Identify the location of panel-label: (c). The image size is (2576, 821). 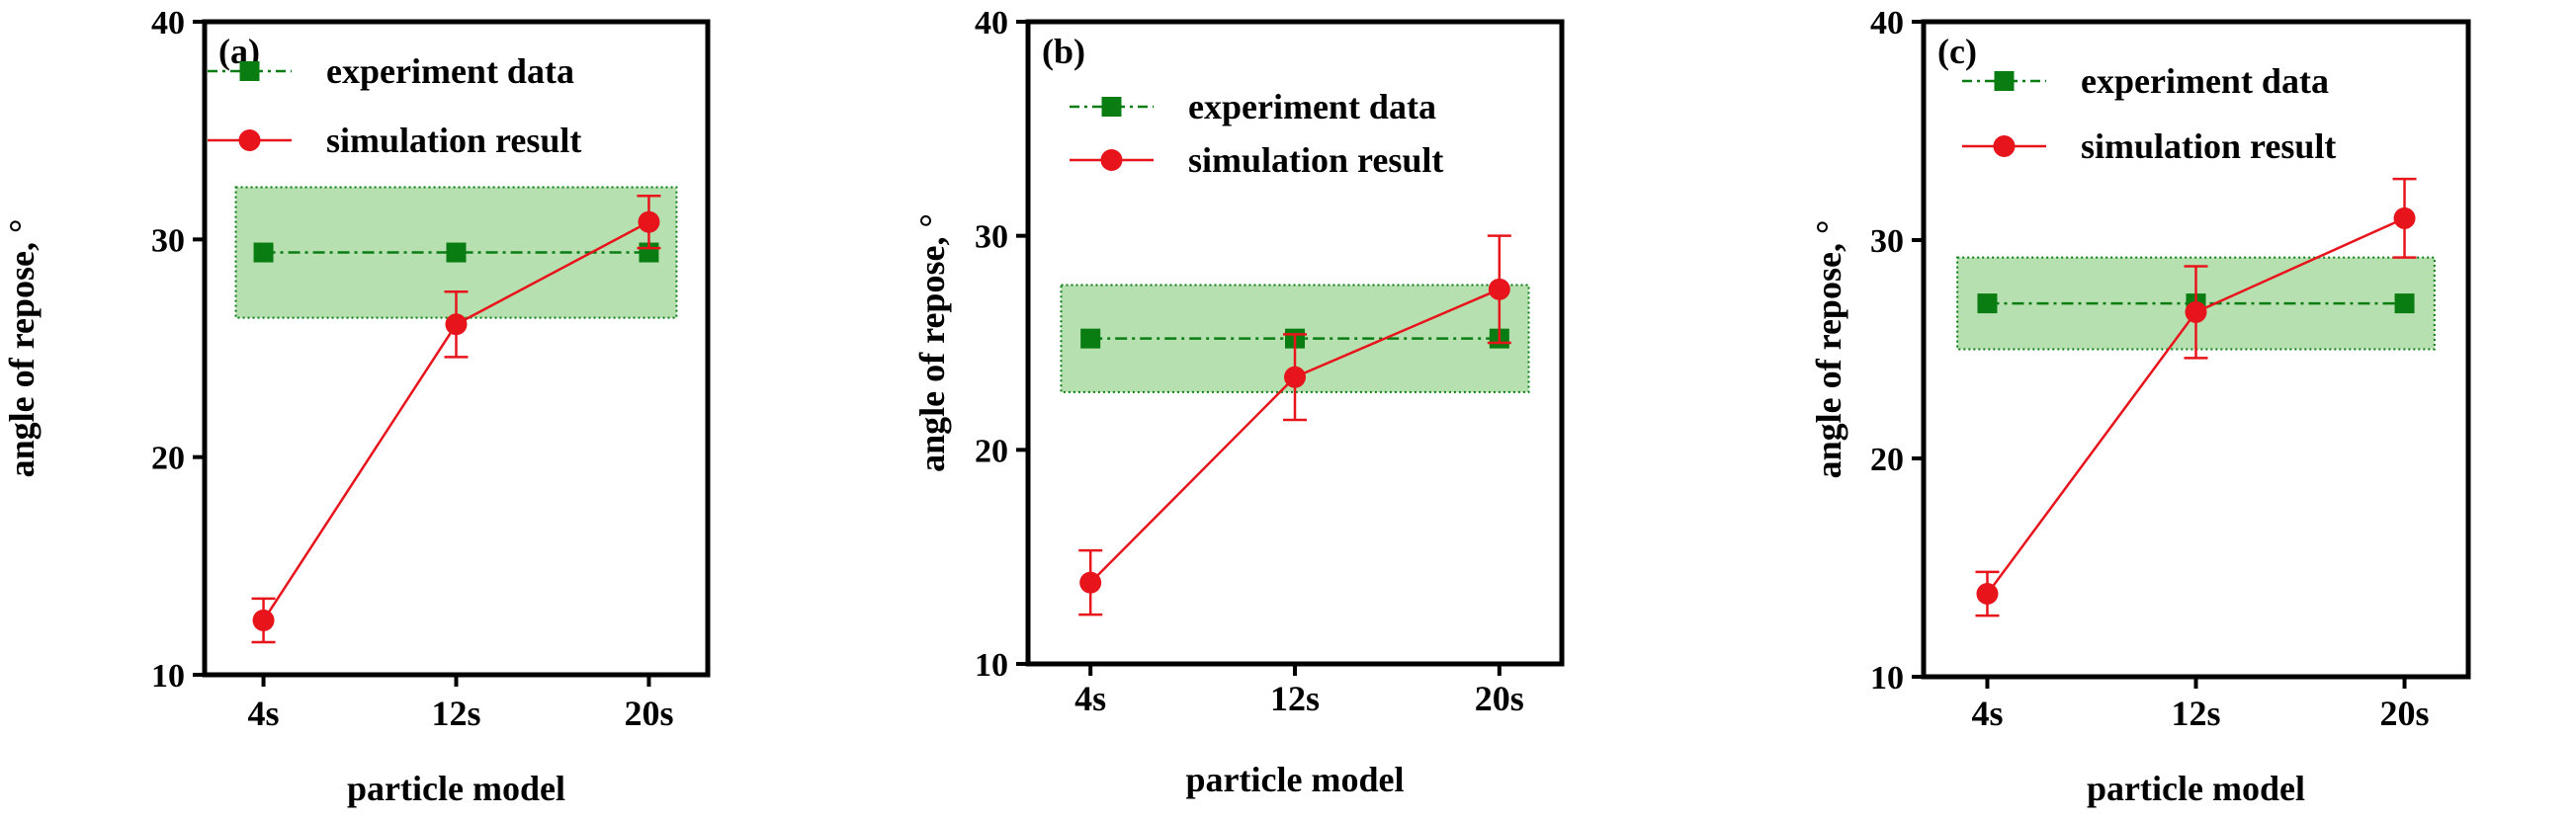
(1957, 52).